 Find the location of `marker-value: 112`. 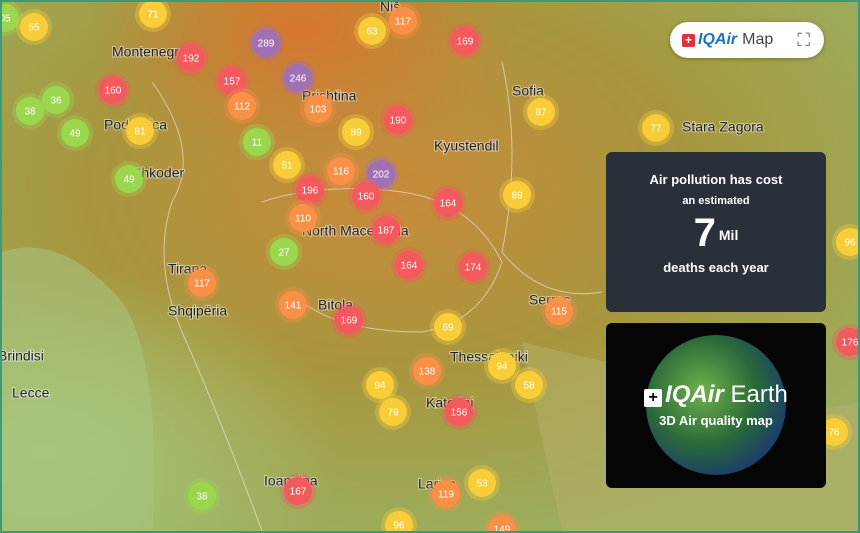

marker-value: 112 is located at coordinates (242, 107).